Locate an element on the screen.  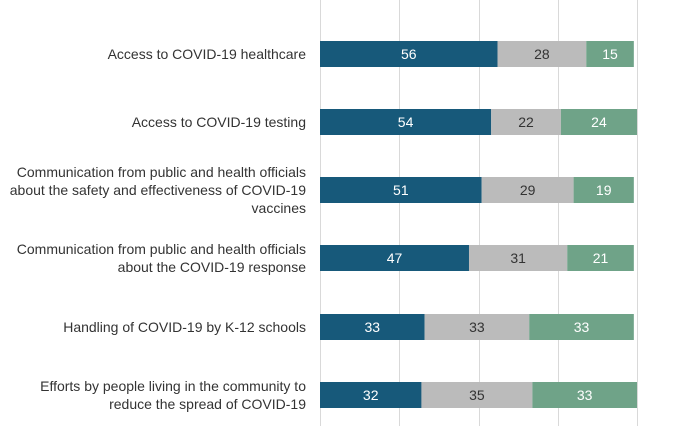
category-label-line: Access to COVID-19 healthcare is located at coordinates (207, 54).